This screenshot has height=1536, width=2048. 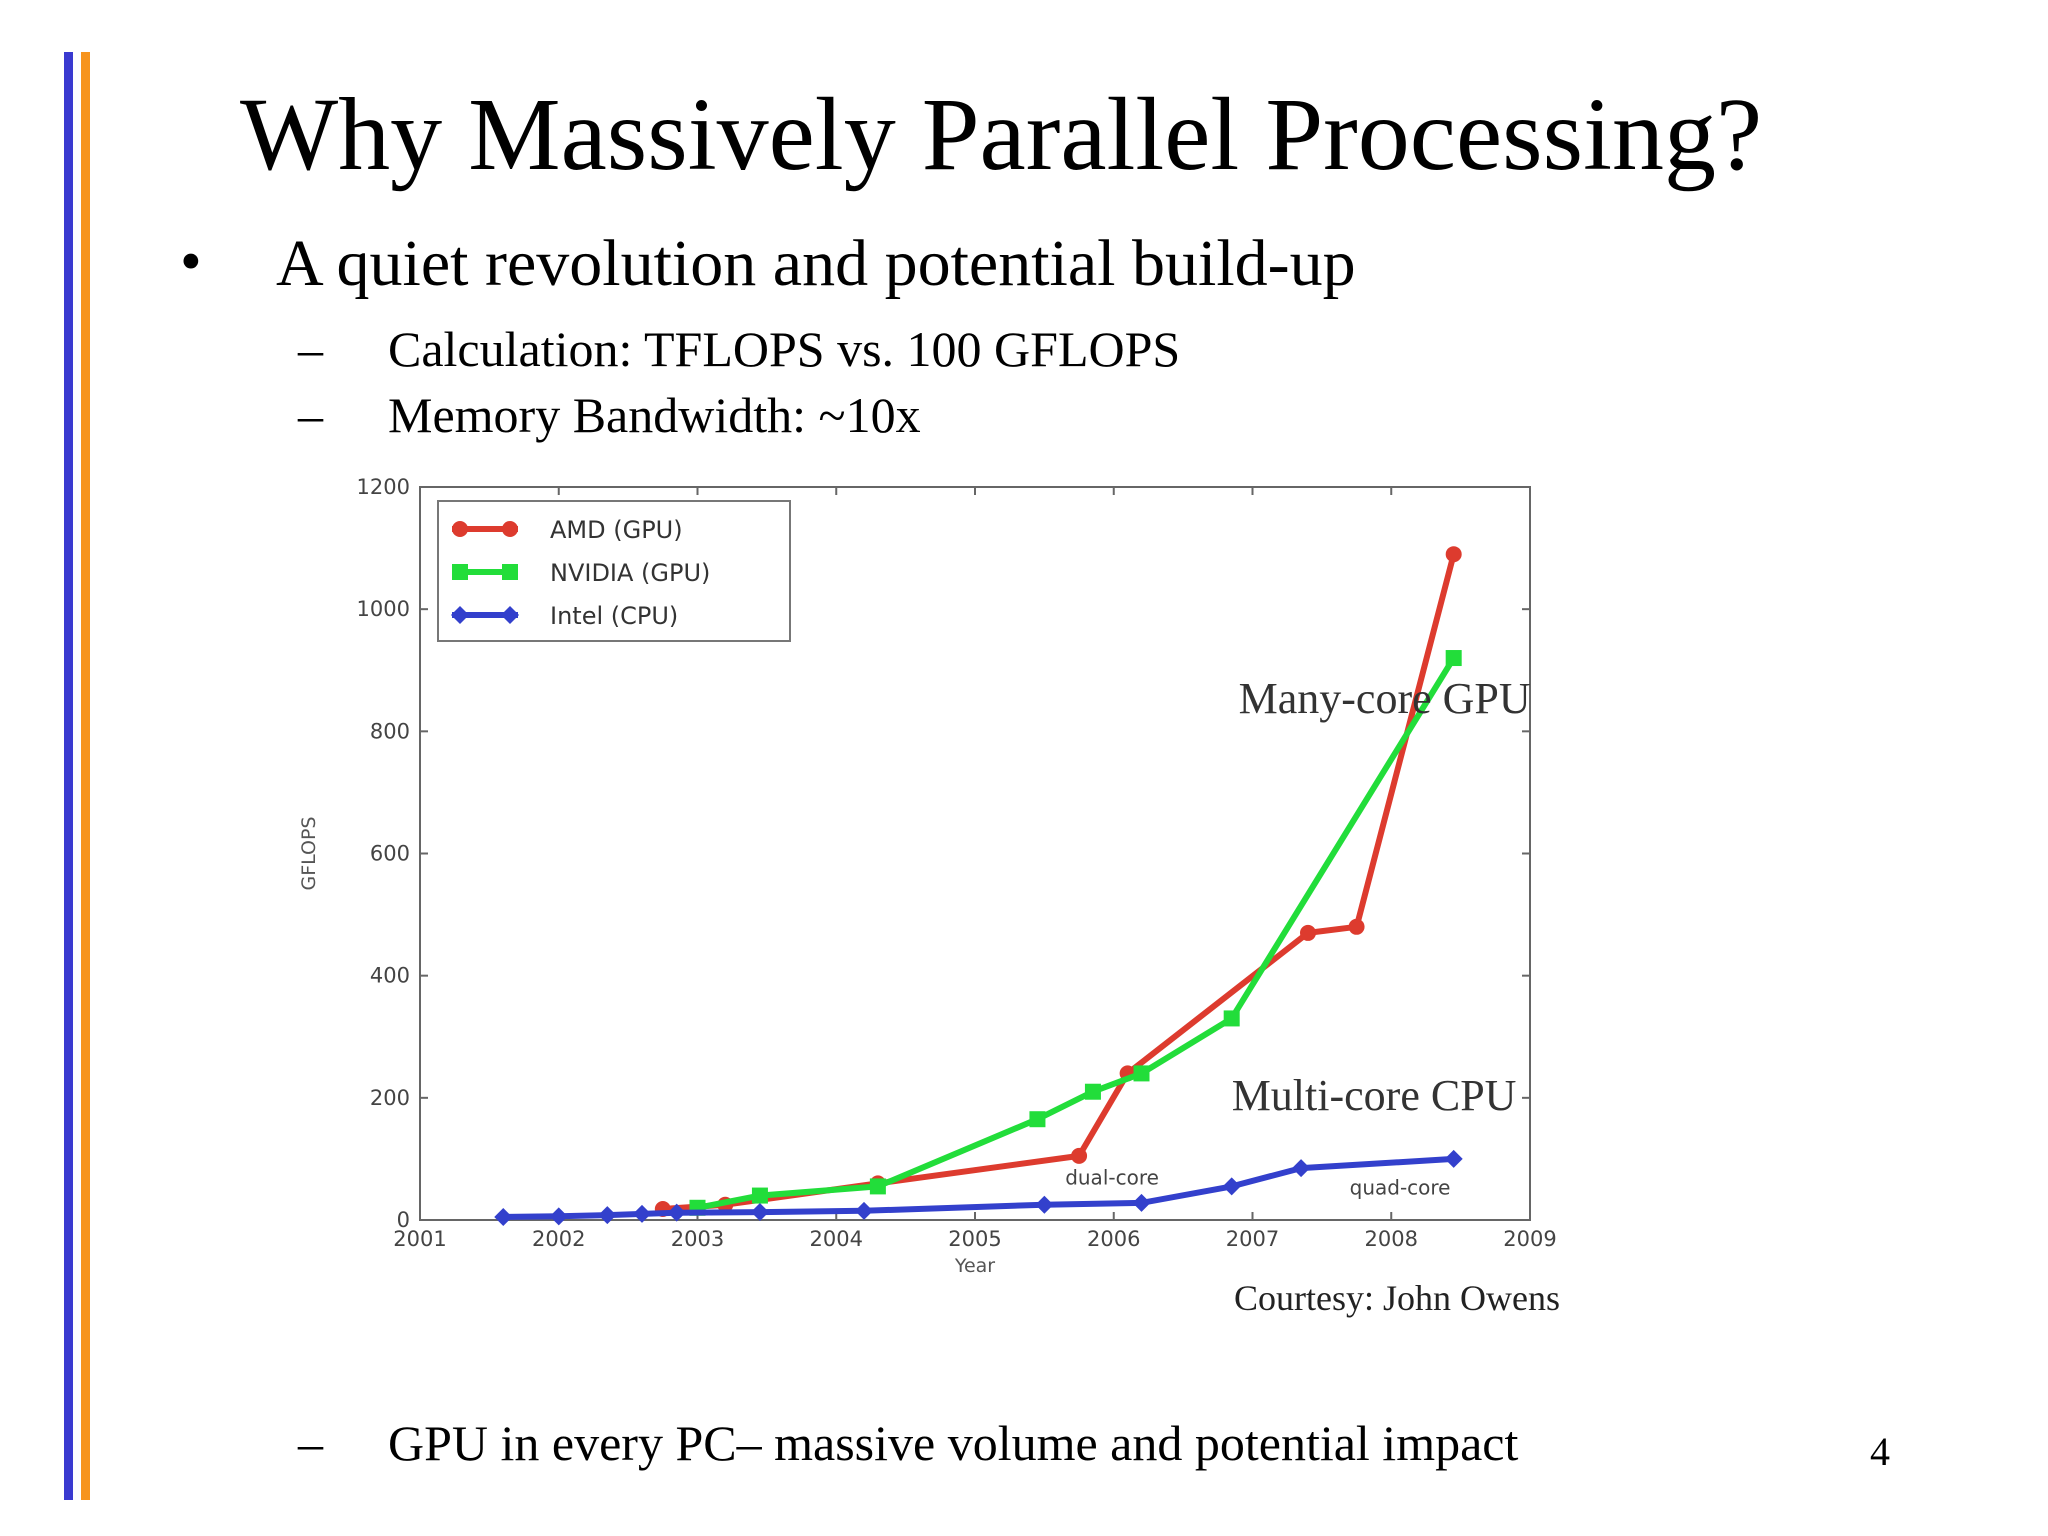 What do you see at coordinates (1001, 134) in the screenshot?
I see `slide-title: Why Massively Parallel Processing?` at bounding box center [1001, 134].